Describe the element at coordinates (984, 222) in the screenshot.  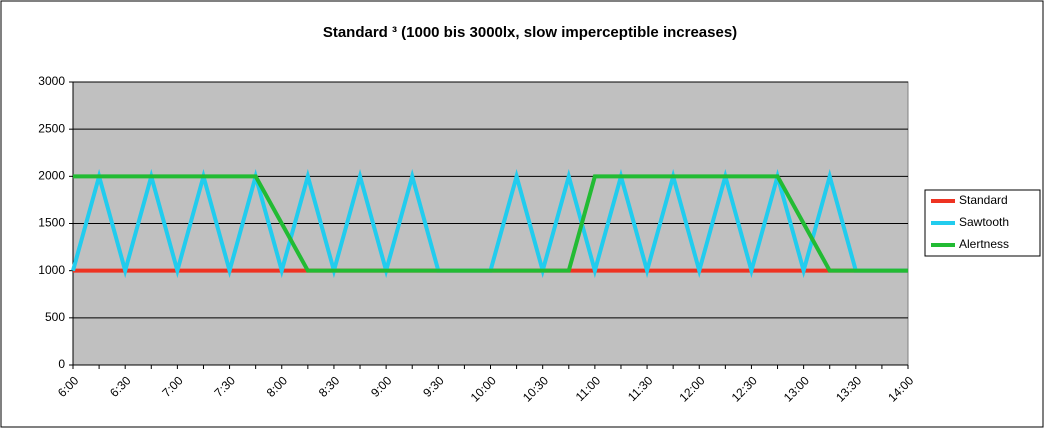
I see `legend-label: Sawtooth` at that location.